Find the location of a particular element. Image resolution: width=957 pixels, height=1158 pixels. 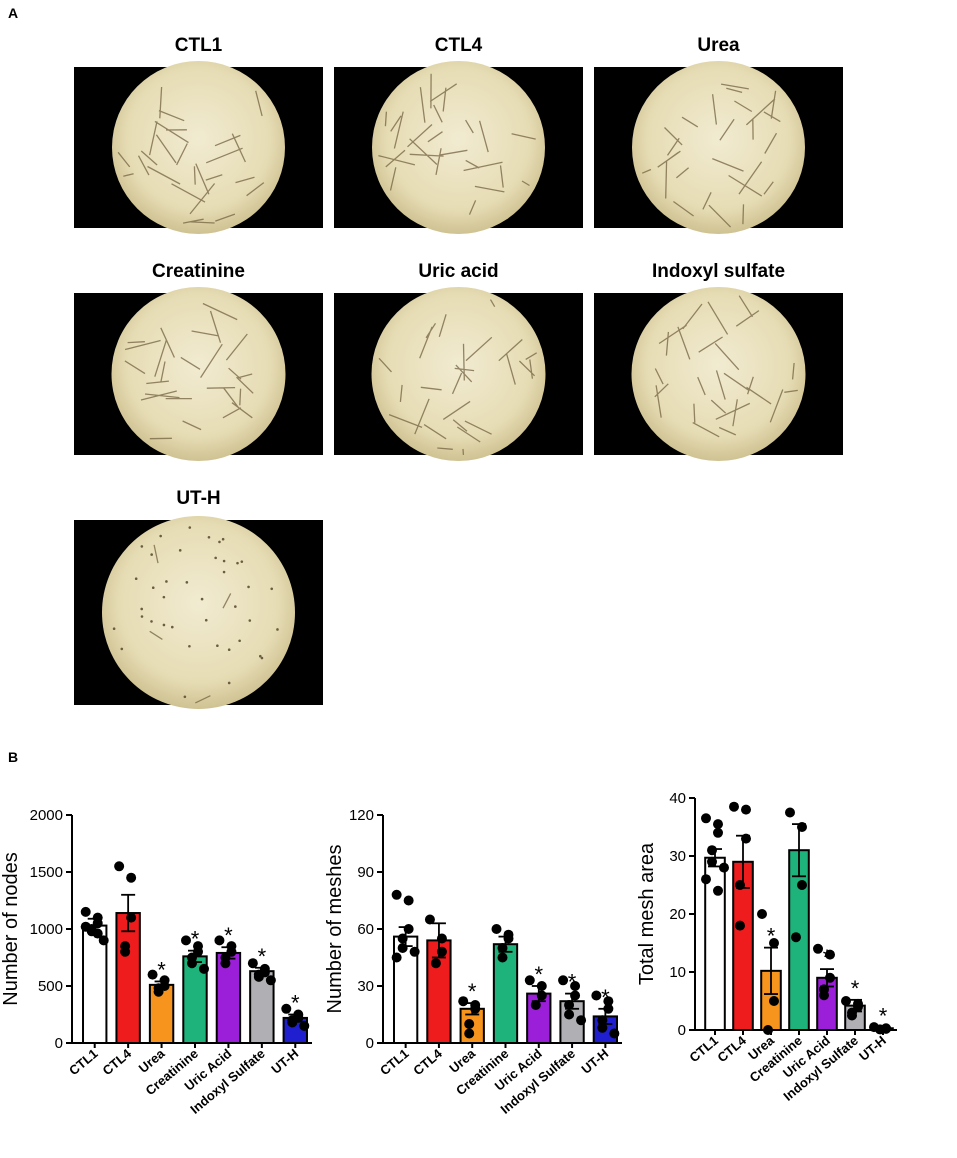

panel-label: B is located at coordinates (13, 757).